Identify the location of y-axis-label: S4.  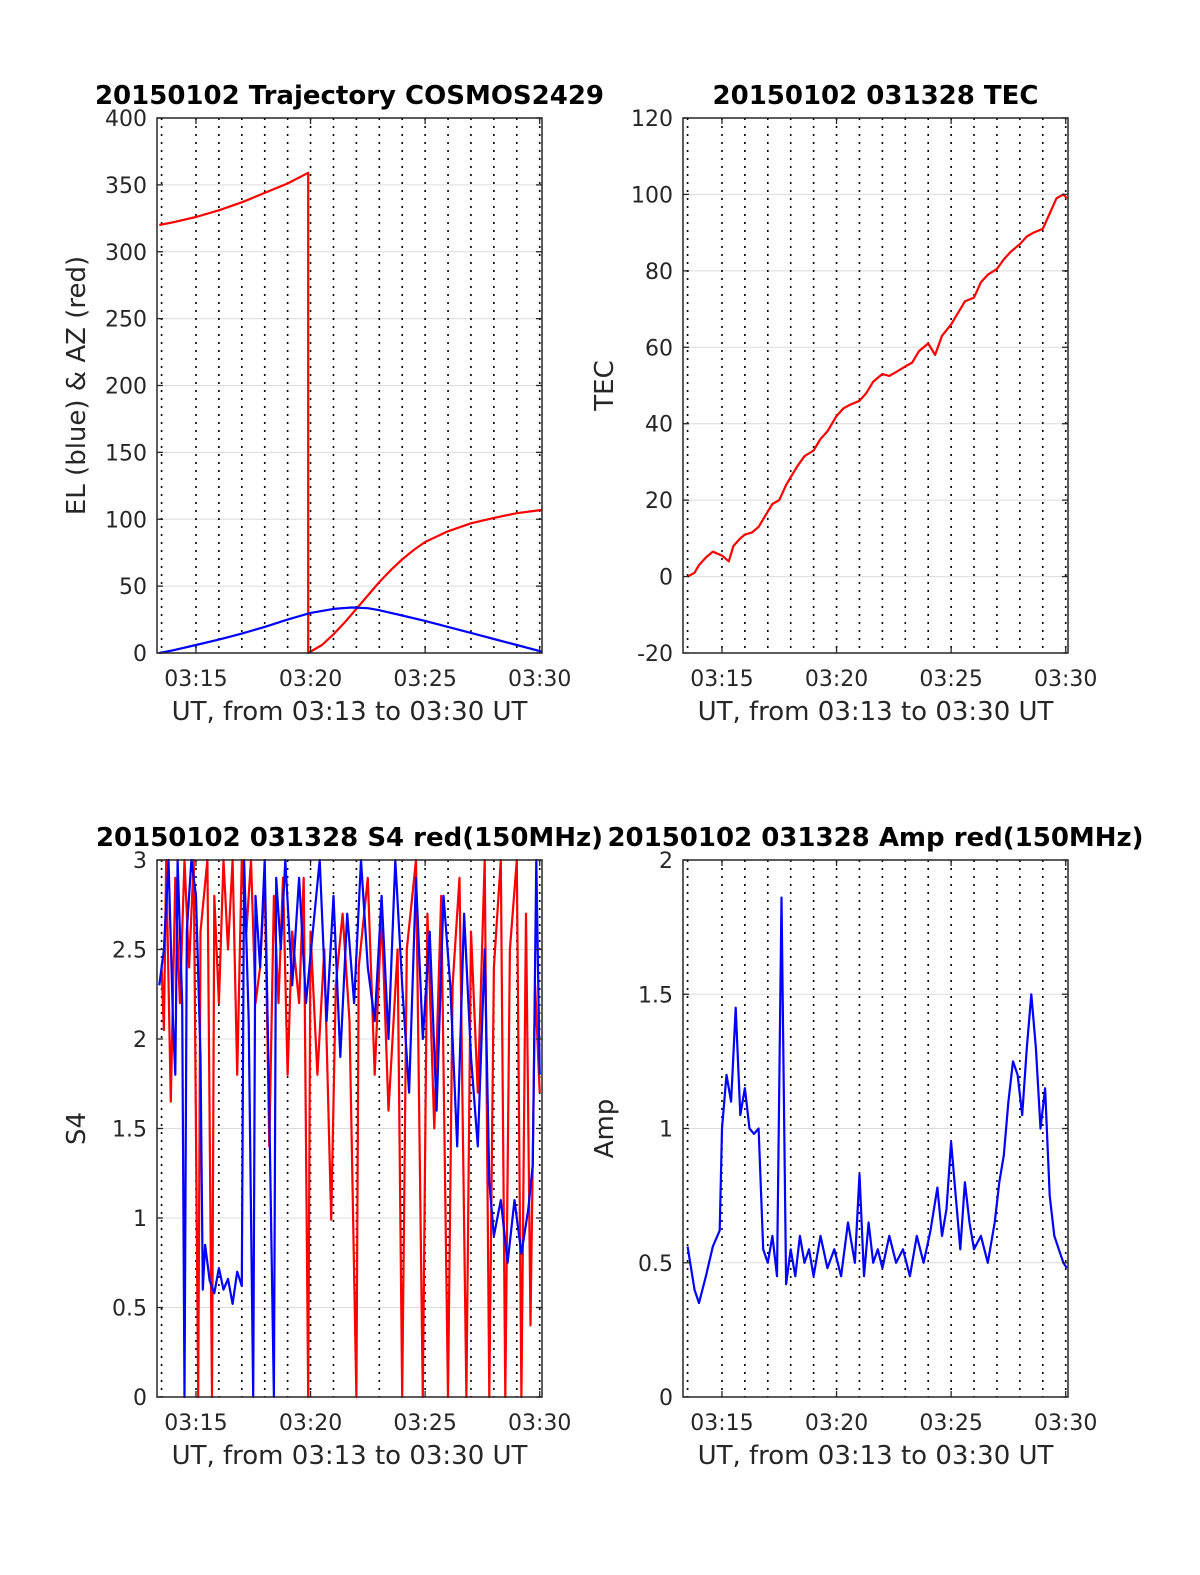
(77, 1128).